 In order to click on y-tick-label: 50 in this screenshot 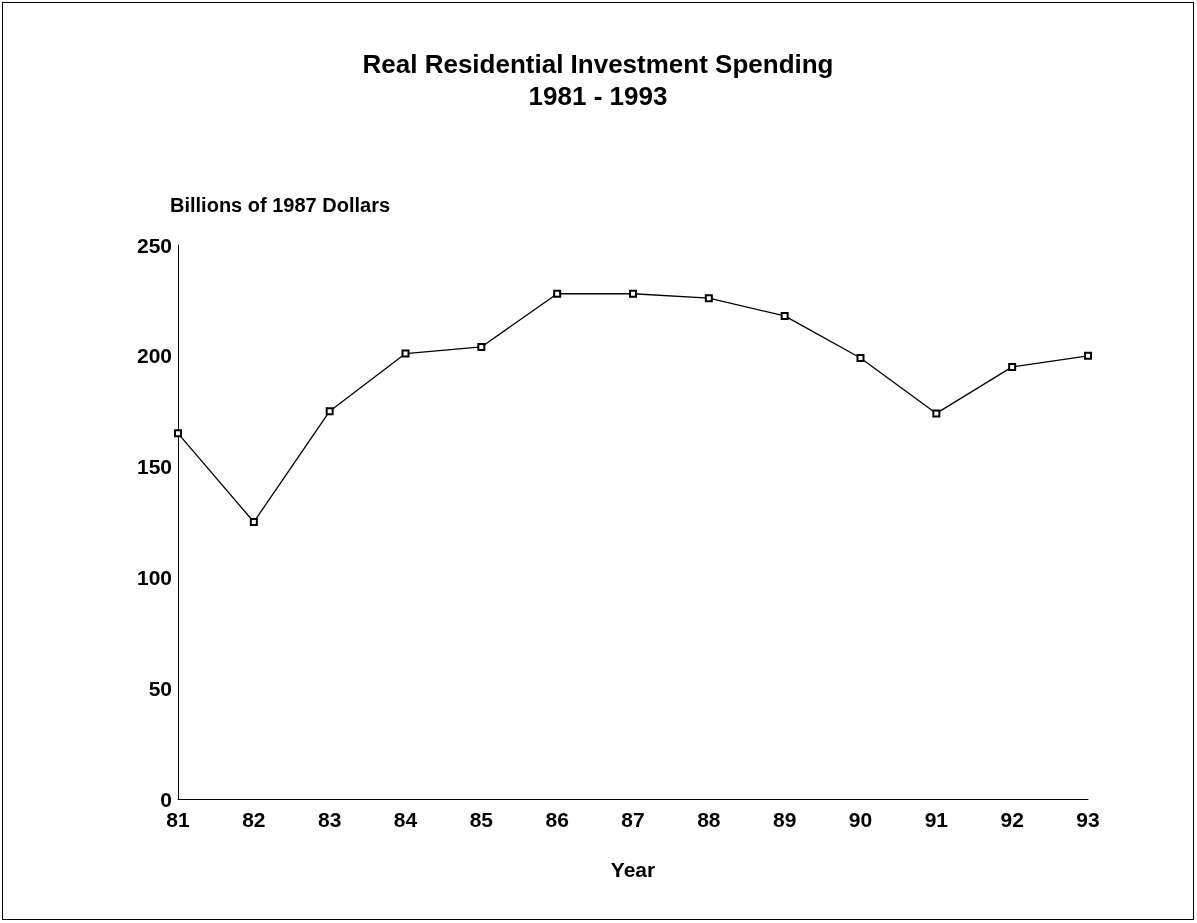, I will do `click(160, 688)`.